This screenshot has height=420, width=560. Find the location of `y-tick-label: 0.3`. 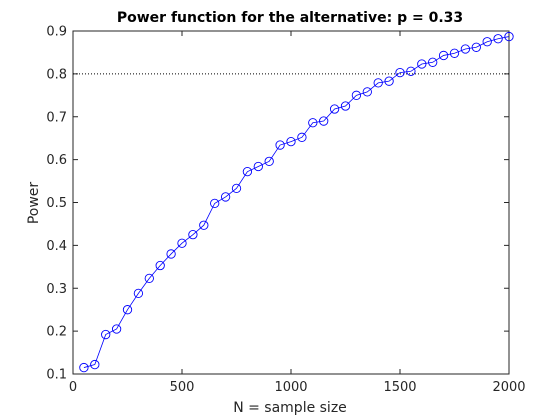

y-tick-label: 0.3 is located at coordinates (56, 289).